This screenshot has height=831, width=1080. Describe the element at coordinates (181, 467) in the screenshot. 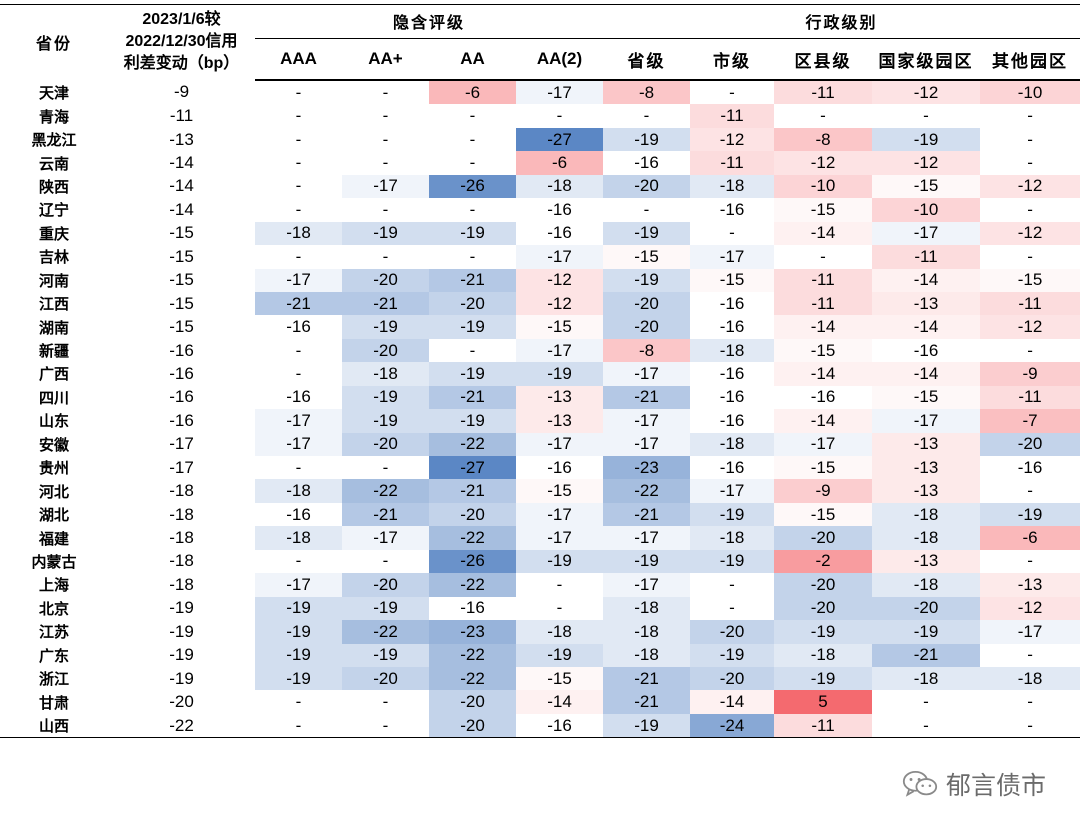

I see `change-cell: -17` at that location.